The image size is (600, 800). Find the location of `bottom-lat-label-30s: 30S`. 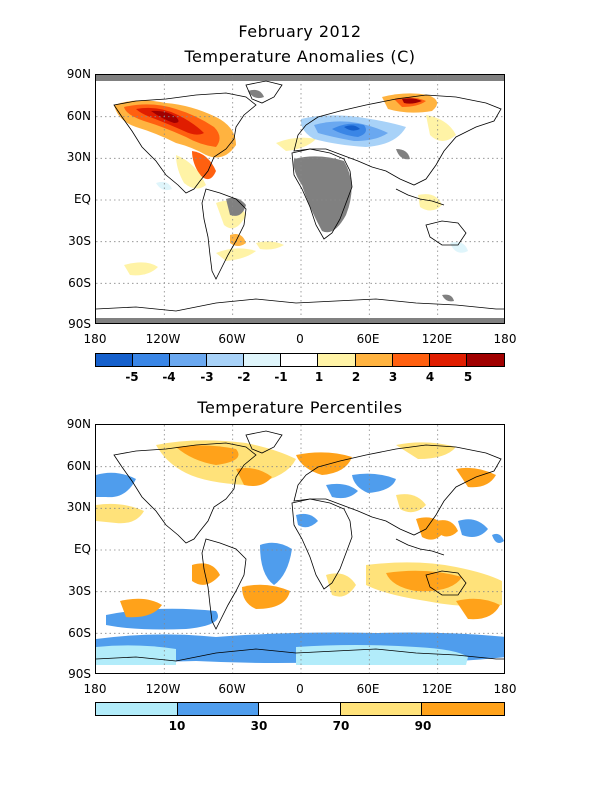

bottom-lat-label-30s: 30S is located at coordinates (79, 591).